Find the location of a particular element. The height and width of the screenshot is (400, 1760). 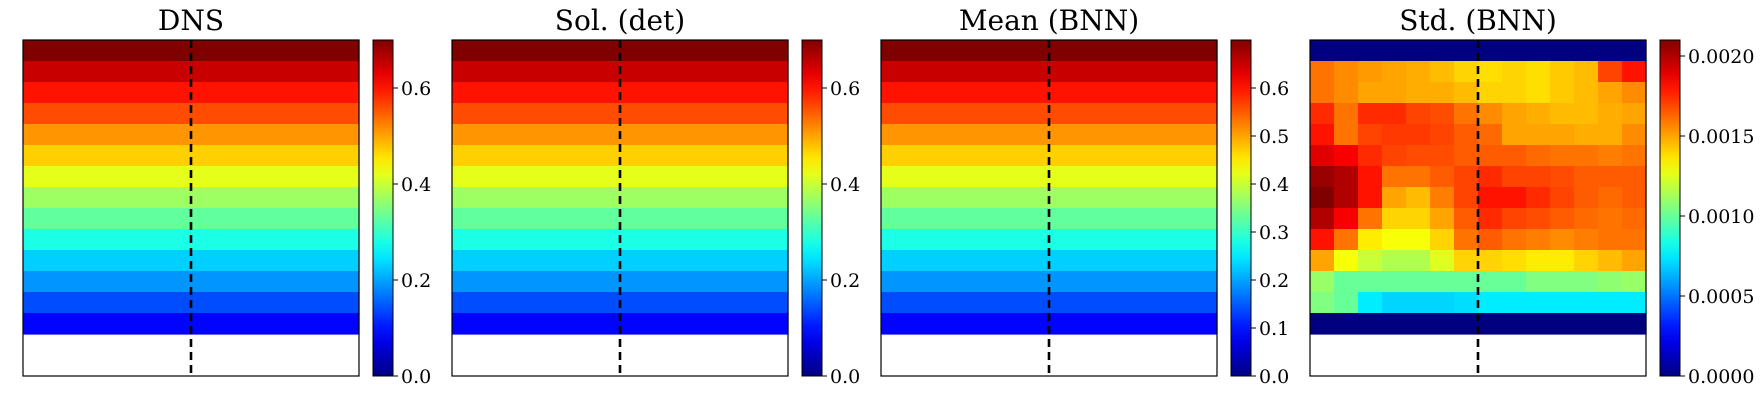

colorbar-tick-label: 0.5 is located at coordinates (1274, 137).